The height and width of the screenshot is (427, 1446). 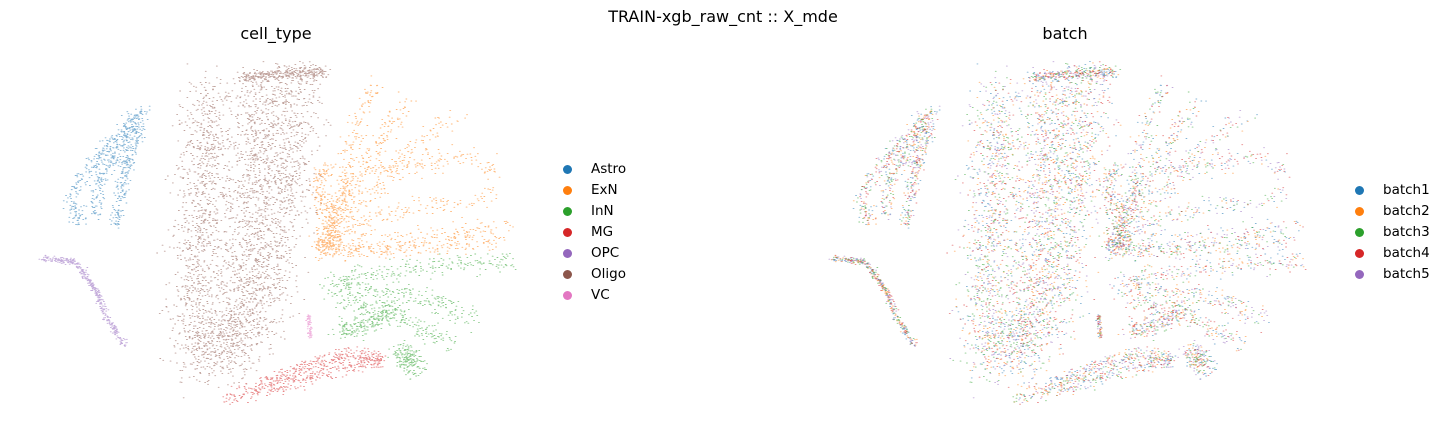 I want to click on legend-batch: batch1 batch2 batch3 batch4 batch5, so click(x=1392, y=232).